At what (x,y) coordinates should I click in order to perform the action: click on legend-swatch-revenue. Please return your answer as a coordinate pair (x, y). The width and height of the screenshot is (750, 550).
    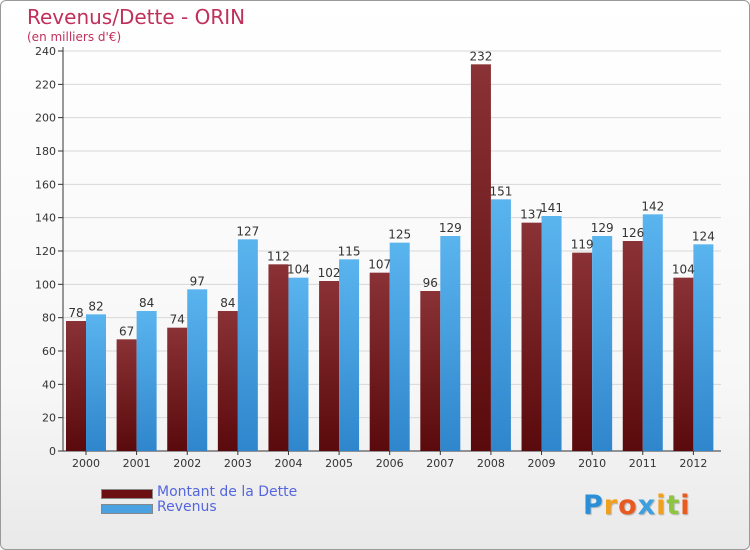
    Looking at the image, I should click on (127, 509).